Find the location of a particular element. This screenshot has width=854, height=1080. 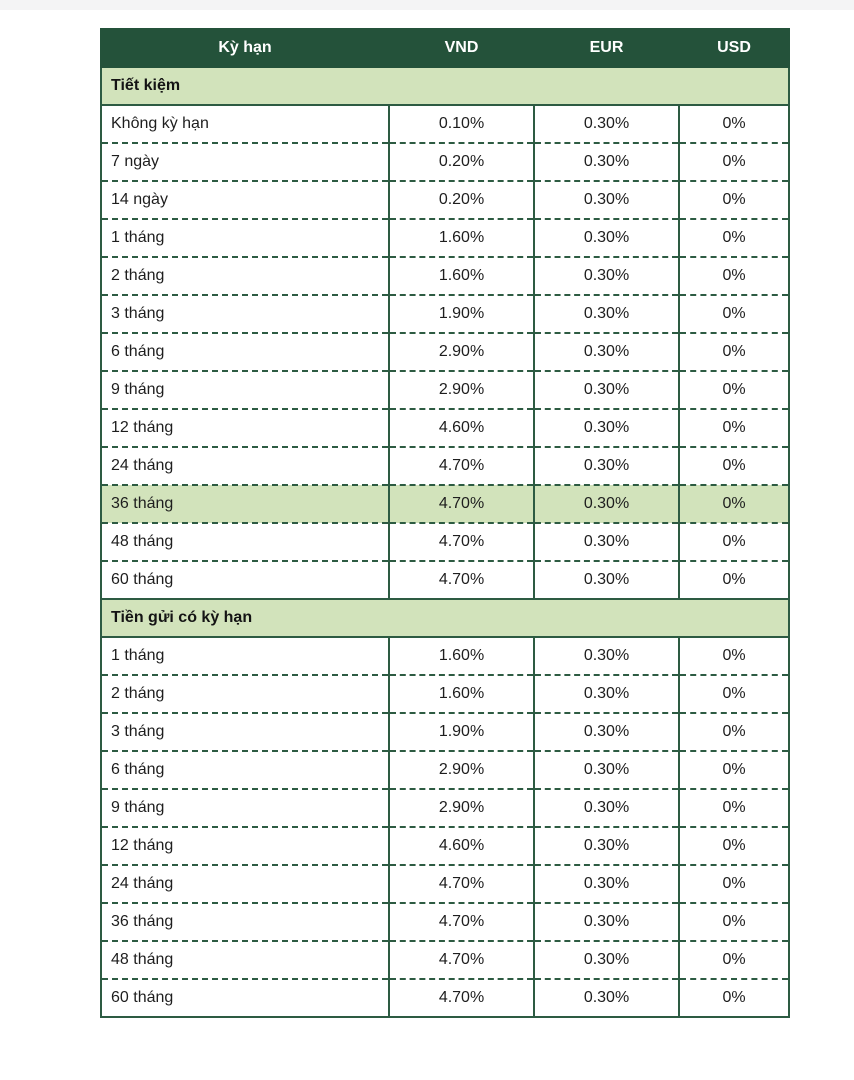

table-row: 7 ngày 0.20% 0.30% 0% is located at coordinates (445, 162).